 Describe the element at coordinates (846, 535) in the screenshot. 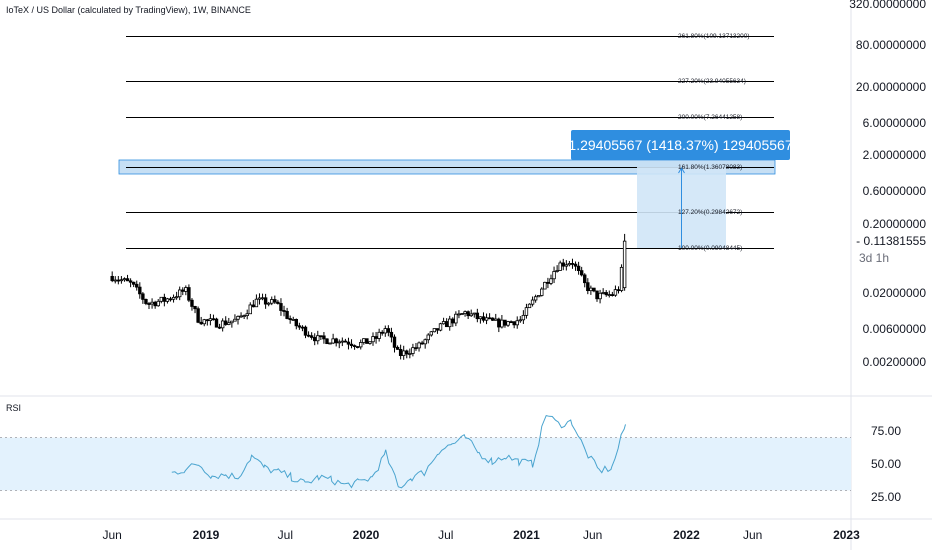

I see `time-axis-label: 2023` at that location.